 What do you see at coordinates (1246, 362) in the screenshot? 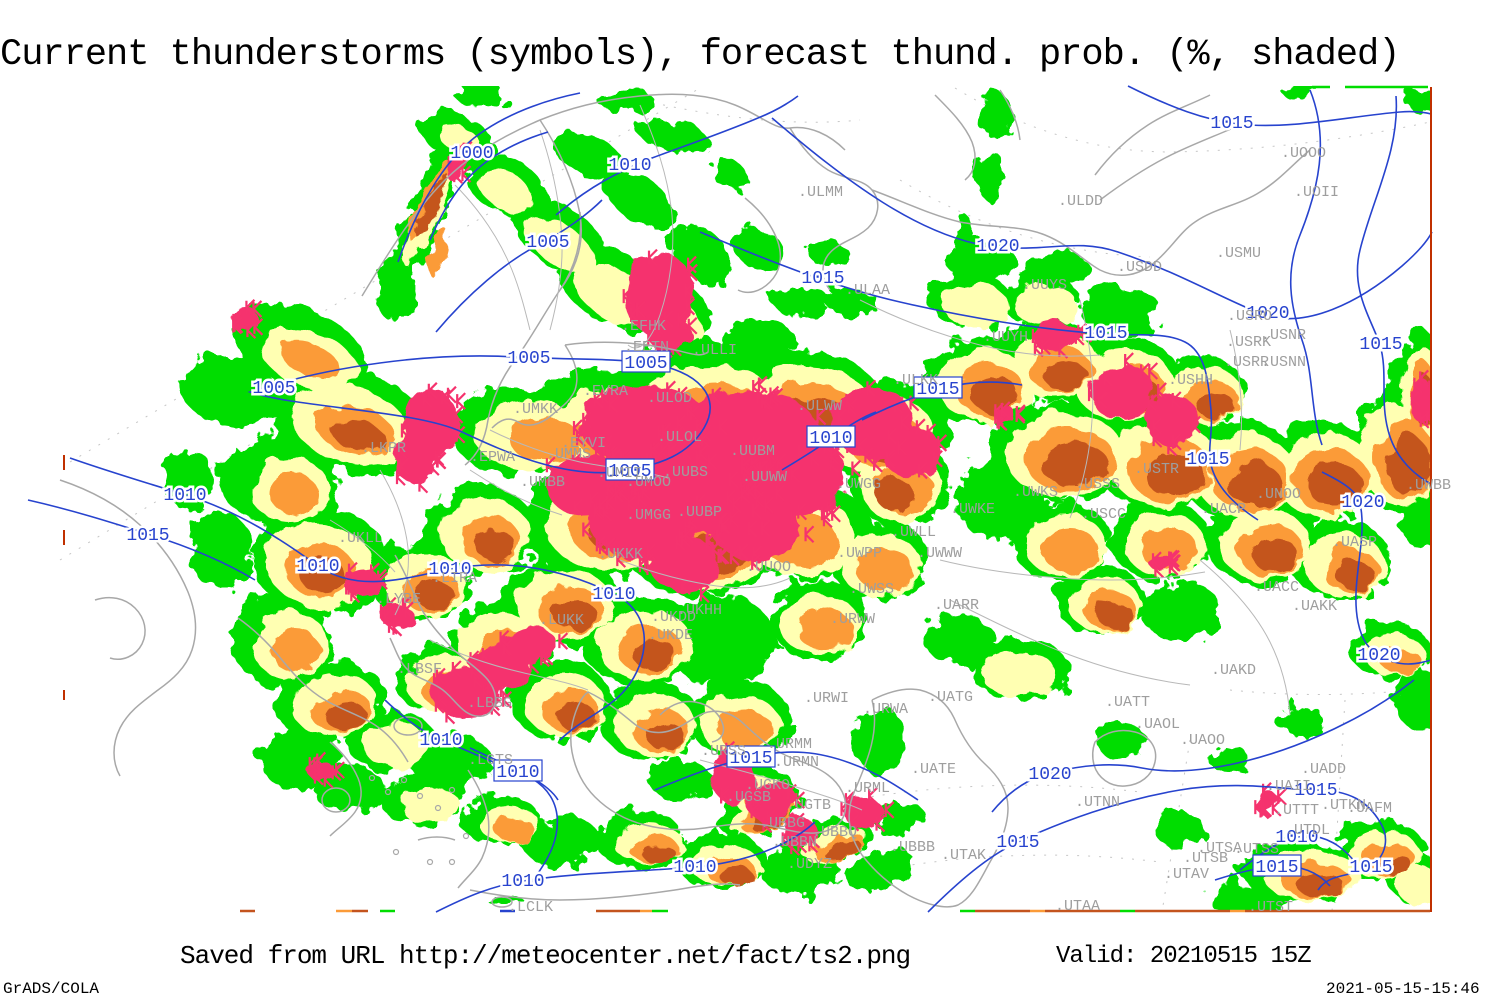
I see `station-label: .USRR` at bounding box center [1246, 362].